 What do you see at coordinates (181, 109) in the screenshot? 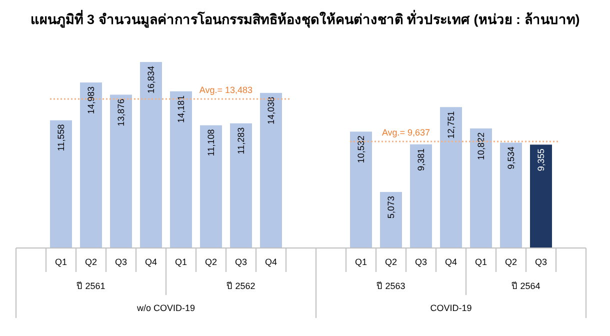
I see `data-label: 14,181` at bounding box center [181, 109].